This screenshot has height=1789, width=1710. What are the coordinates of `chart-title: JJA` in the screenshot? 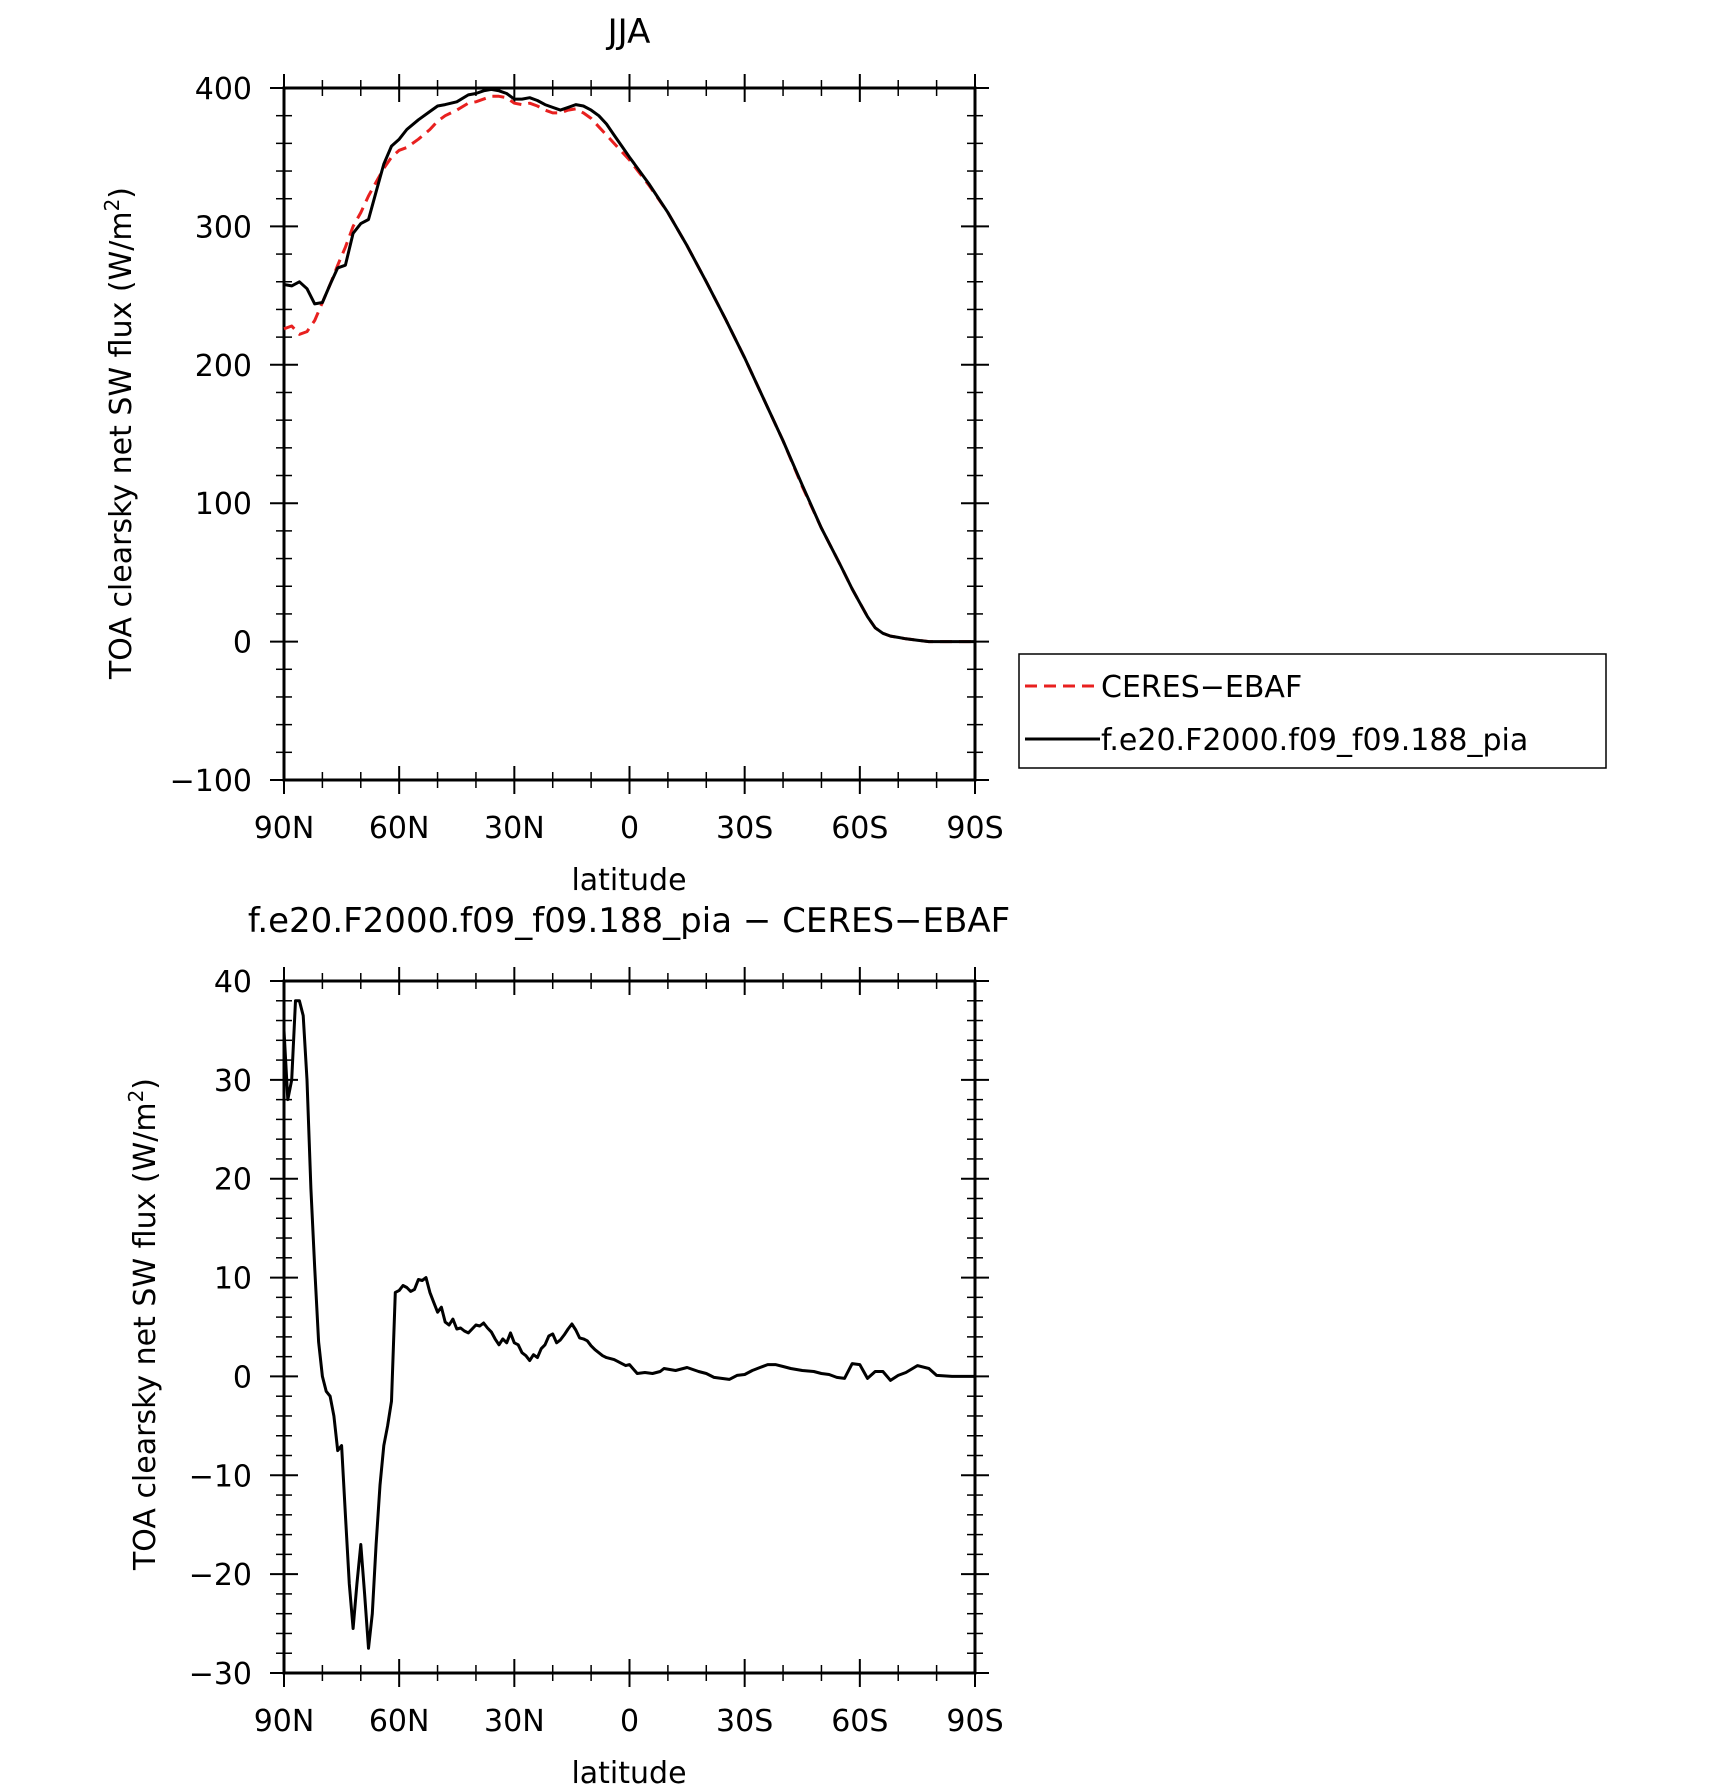 It's located at (628, 32).